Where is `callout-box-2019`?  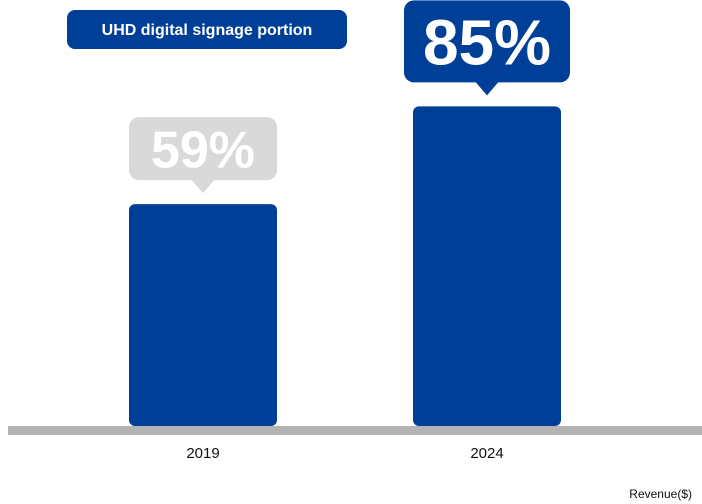 callout-box-2019 is located at coordinates (203, 149).